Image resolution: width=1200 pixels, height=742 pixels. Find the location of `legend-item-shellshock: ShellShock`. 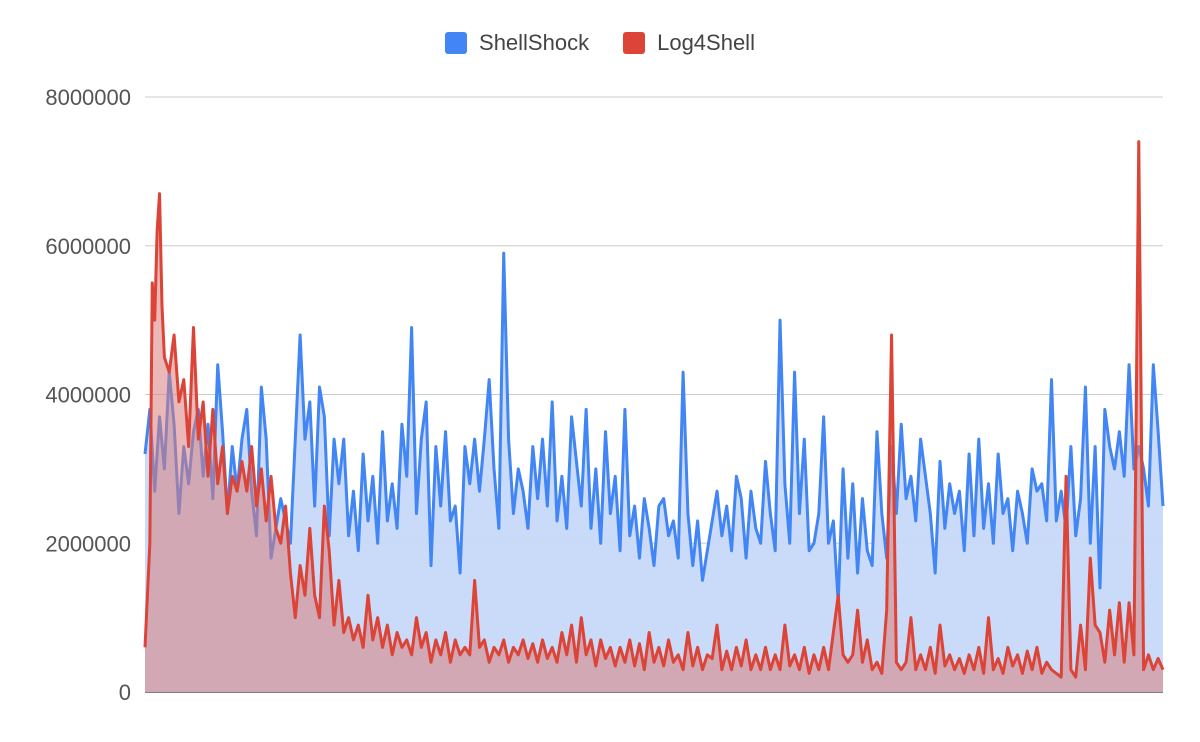

legend-item-shellshock: ShellShock is located at coordinates (517, 43).